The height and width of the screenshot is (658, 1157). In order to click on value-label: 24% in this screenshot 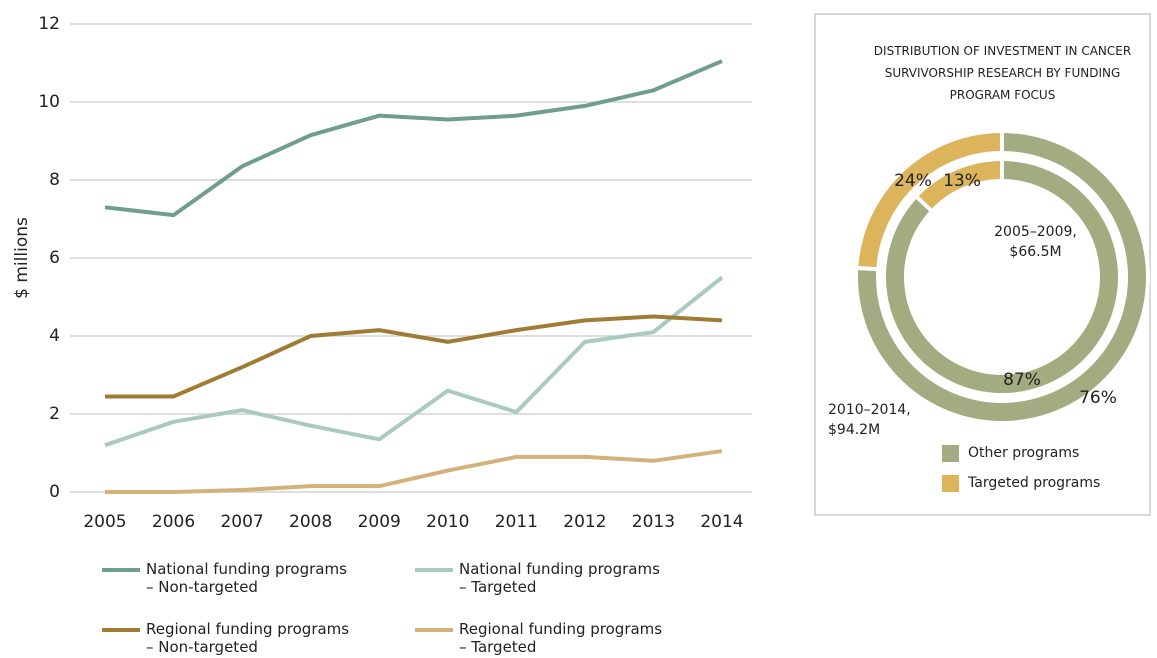, I will do `click(913, 181)`.